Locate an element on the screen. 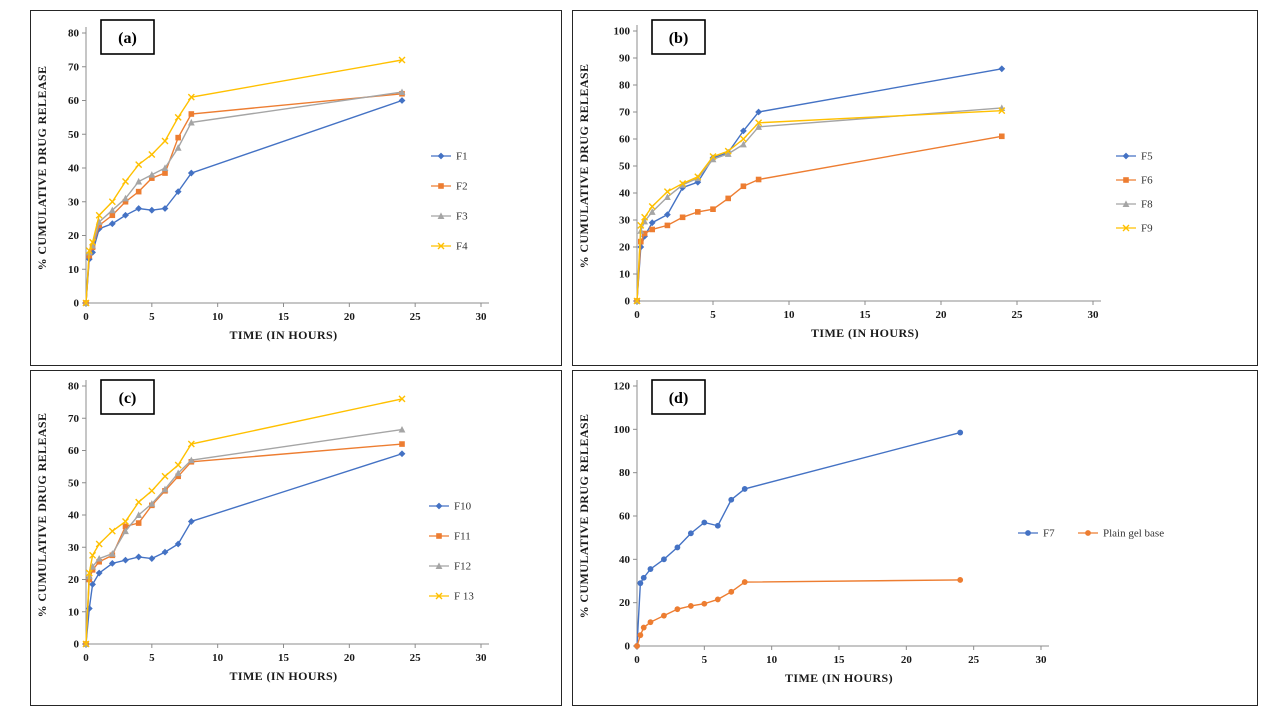 This screenshot has height=720, width=1280. panel-label: (a) is located at coordinates (127, 38).